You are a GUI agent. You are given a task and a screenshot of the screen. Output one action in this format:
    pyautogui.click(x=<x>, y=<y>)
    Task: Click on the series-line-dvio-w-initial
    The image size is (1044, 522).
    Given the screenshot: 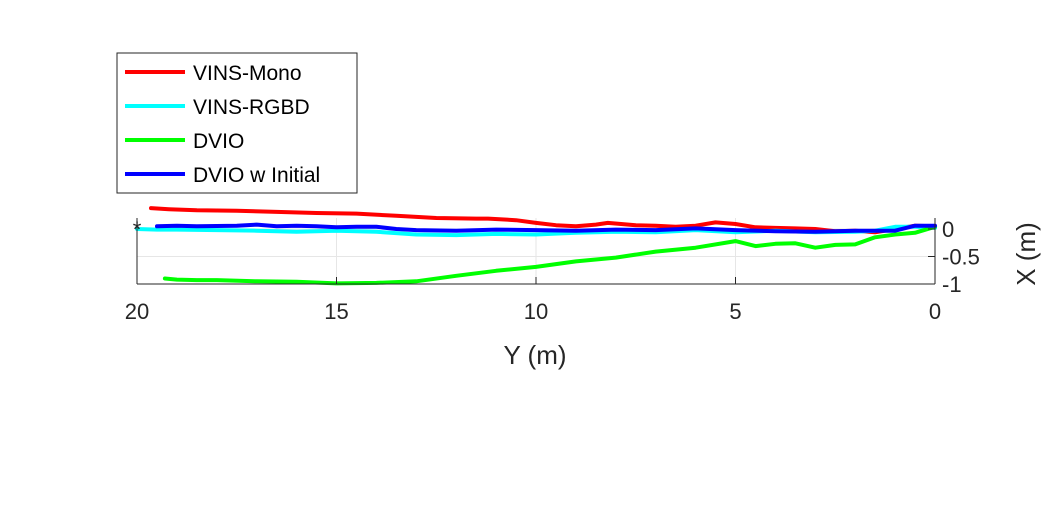 What is the action you would take?
    pyautogui.click(x=546, y=228)
    